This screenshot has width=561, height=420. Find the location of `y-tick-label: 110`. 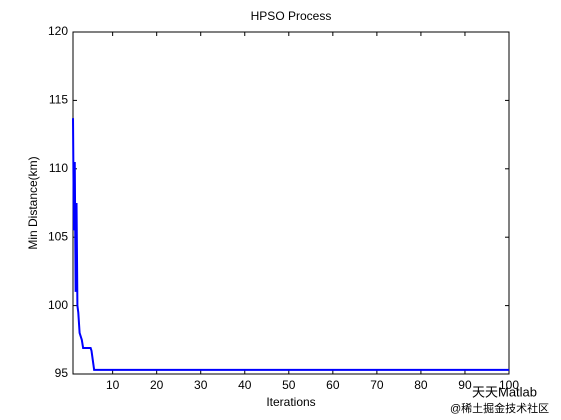

y-tick-label: 110 is located at coordinates (58, 168).